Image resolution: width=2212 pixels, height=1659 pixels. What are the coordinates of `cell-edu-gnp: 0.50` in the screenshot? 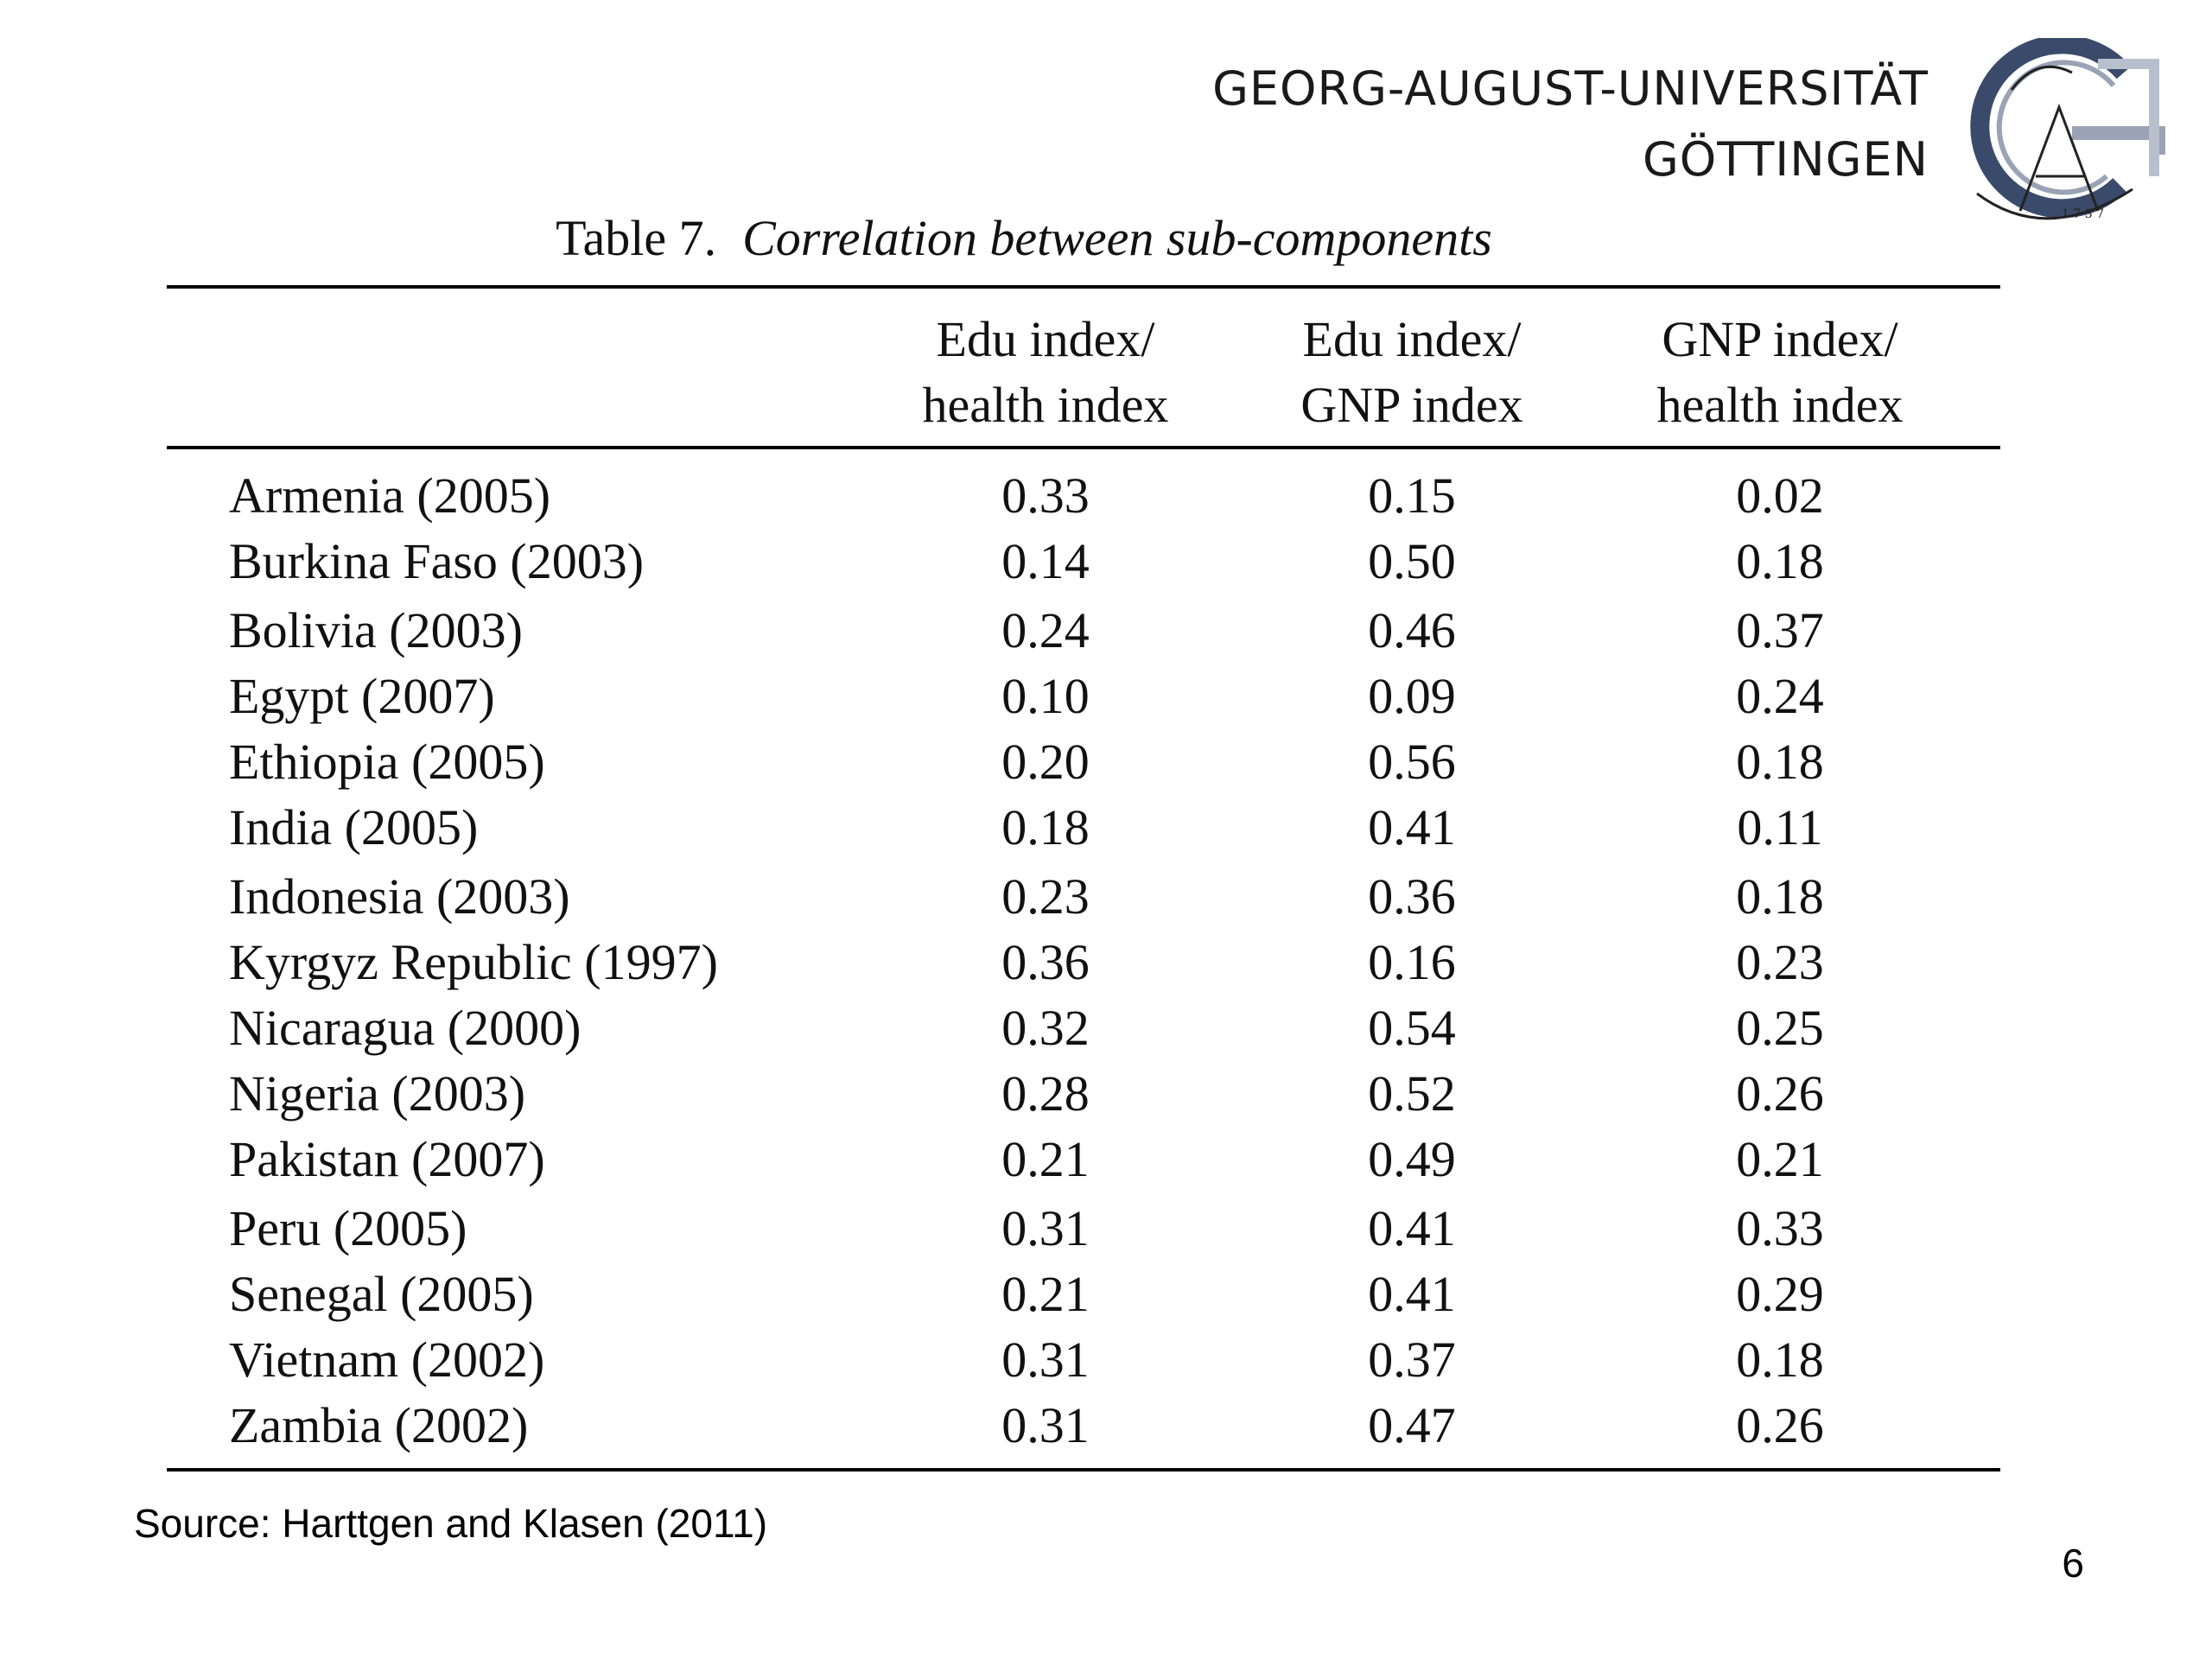 It's located at (1412, 561).